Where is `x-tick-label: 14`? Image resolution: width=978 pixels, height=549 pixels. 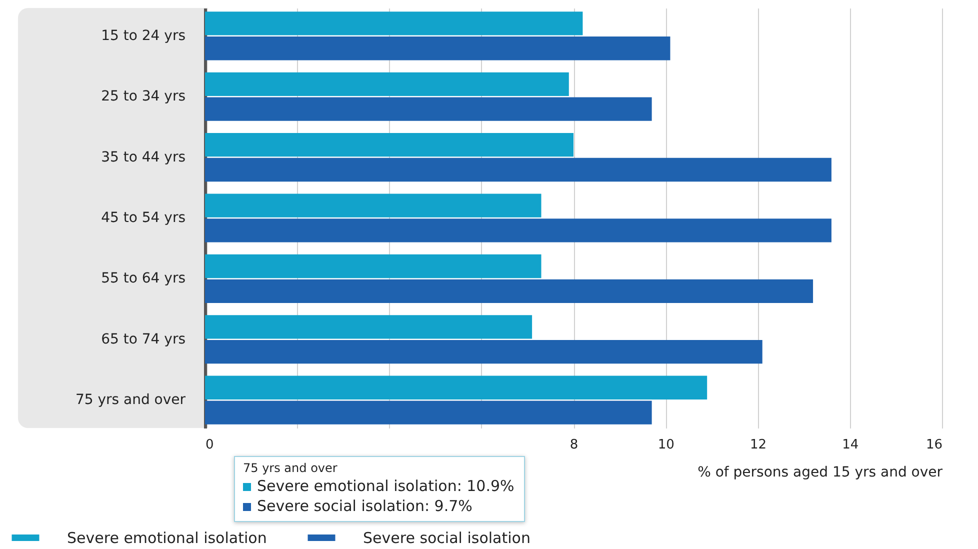 x-tick-label: 14 is located at coordinates (850, 445).